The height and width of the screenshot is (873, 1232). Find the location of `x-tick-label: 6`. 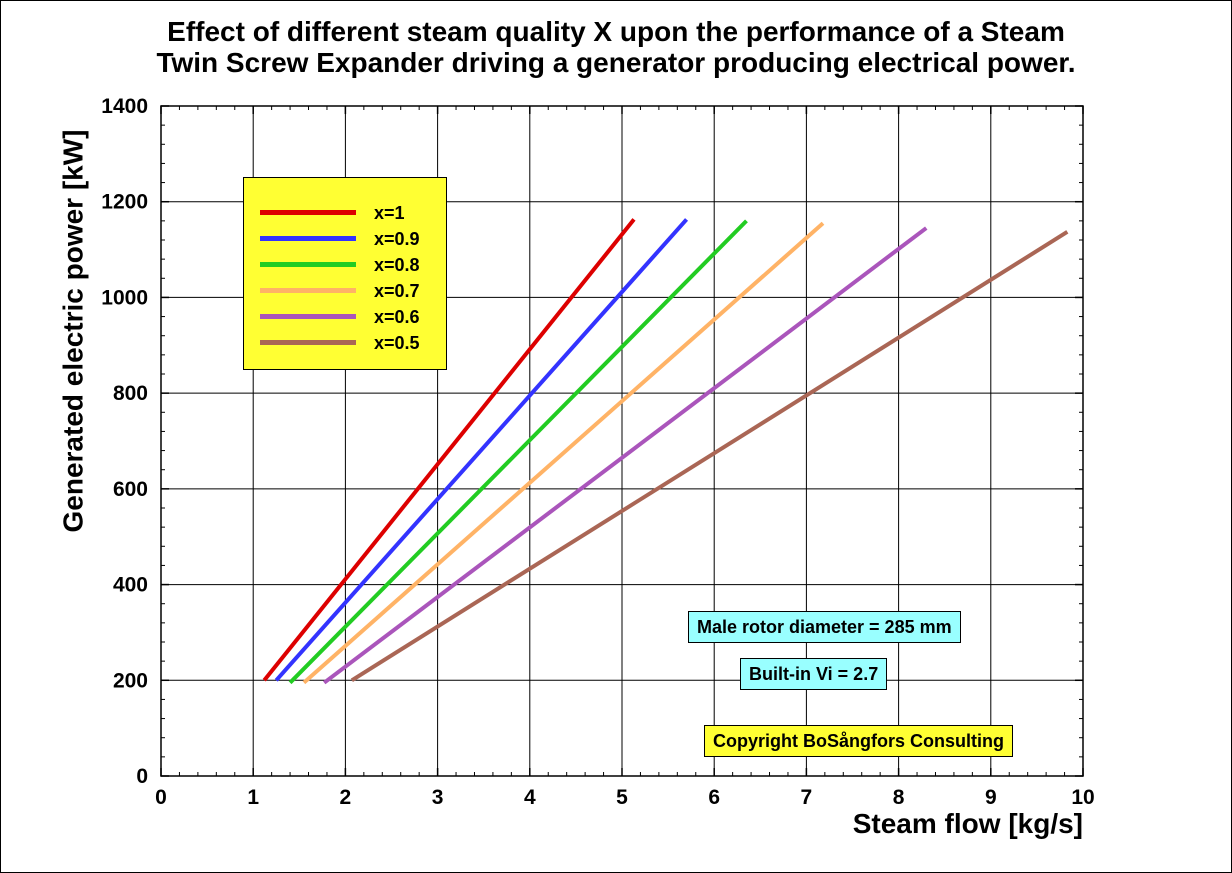

x-tick-label: 6 is located at coordinates (714, 797).